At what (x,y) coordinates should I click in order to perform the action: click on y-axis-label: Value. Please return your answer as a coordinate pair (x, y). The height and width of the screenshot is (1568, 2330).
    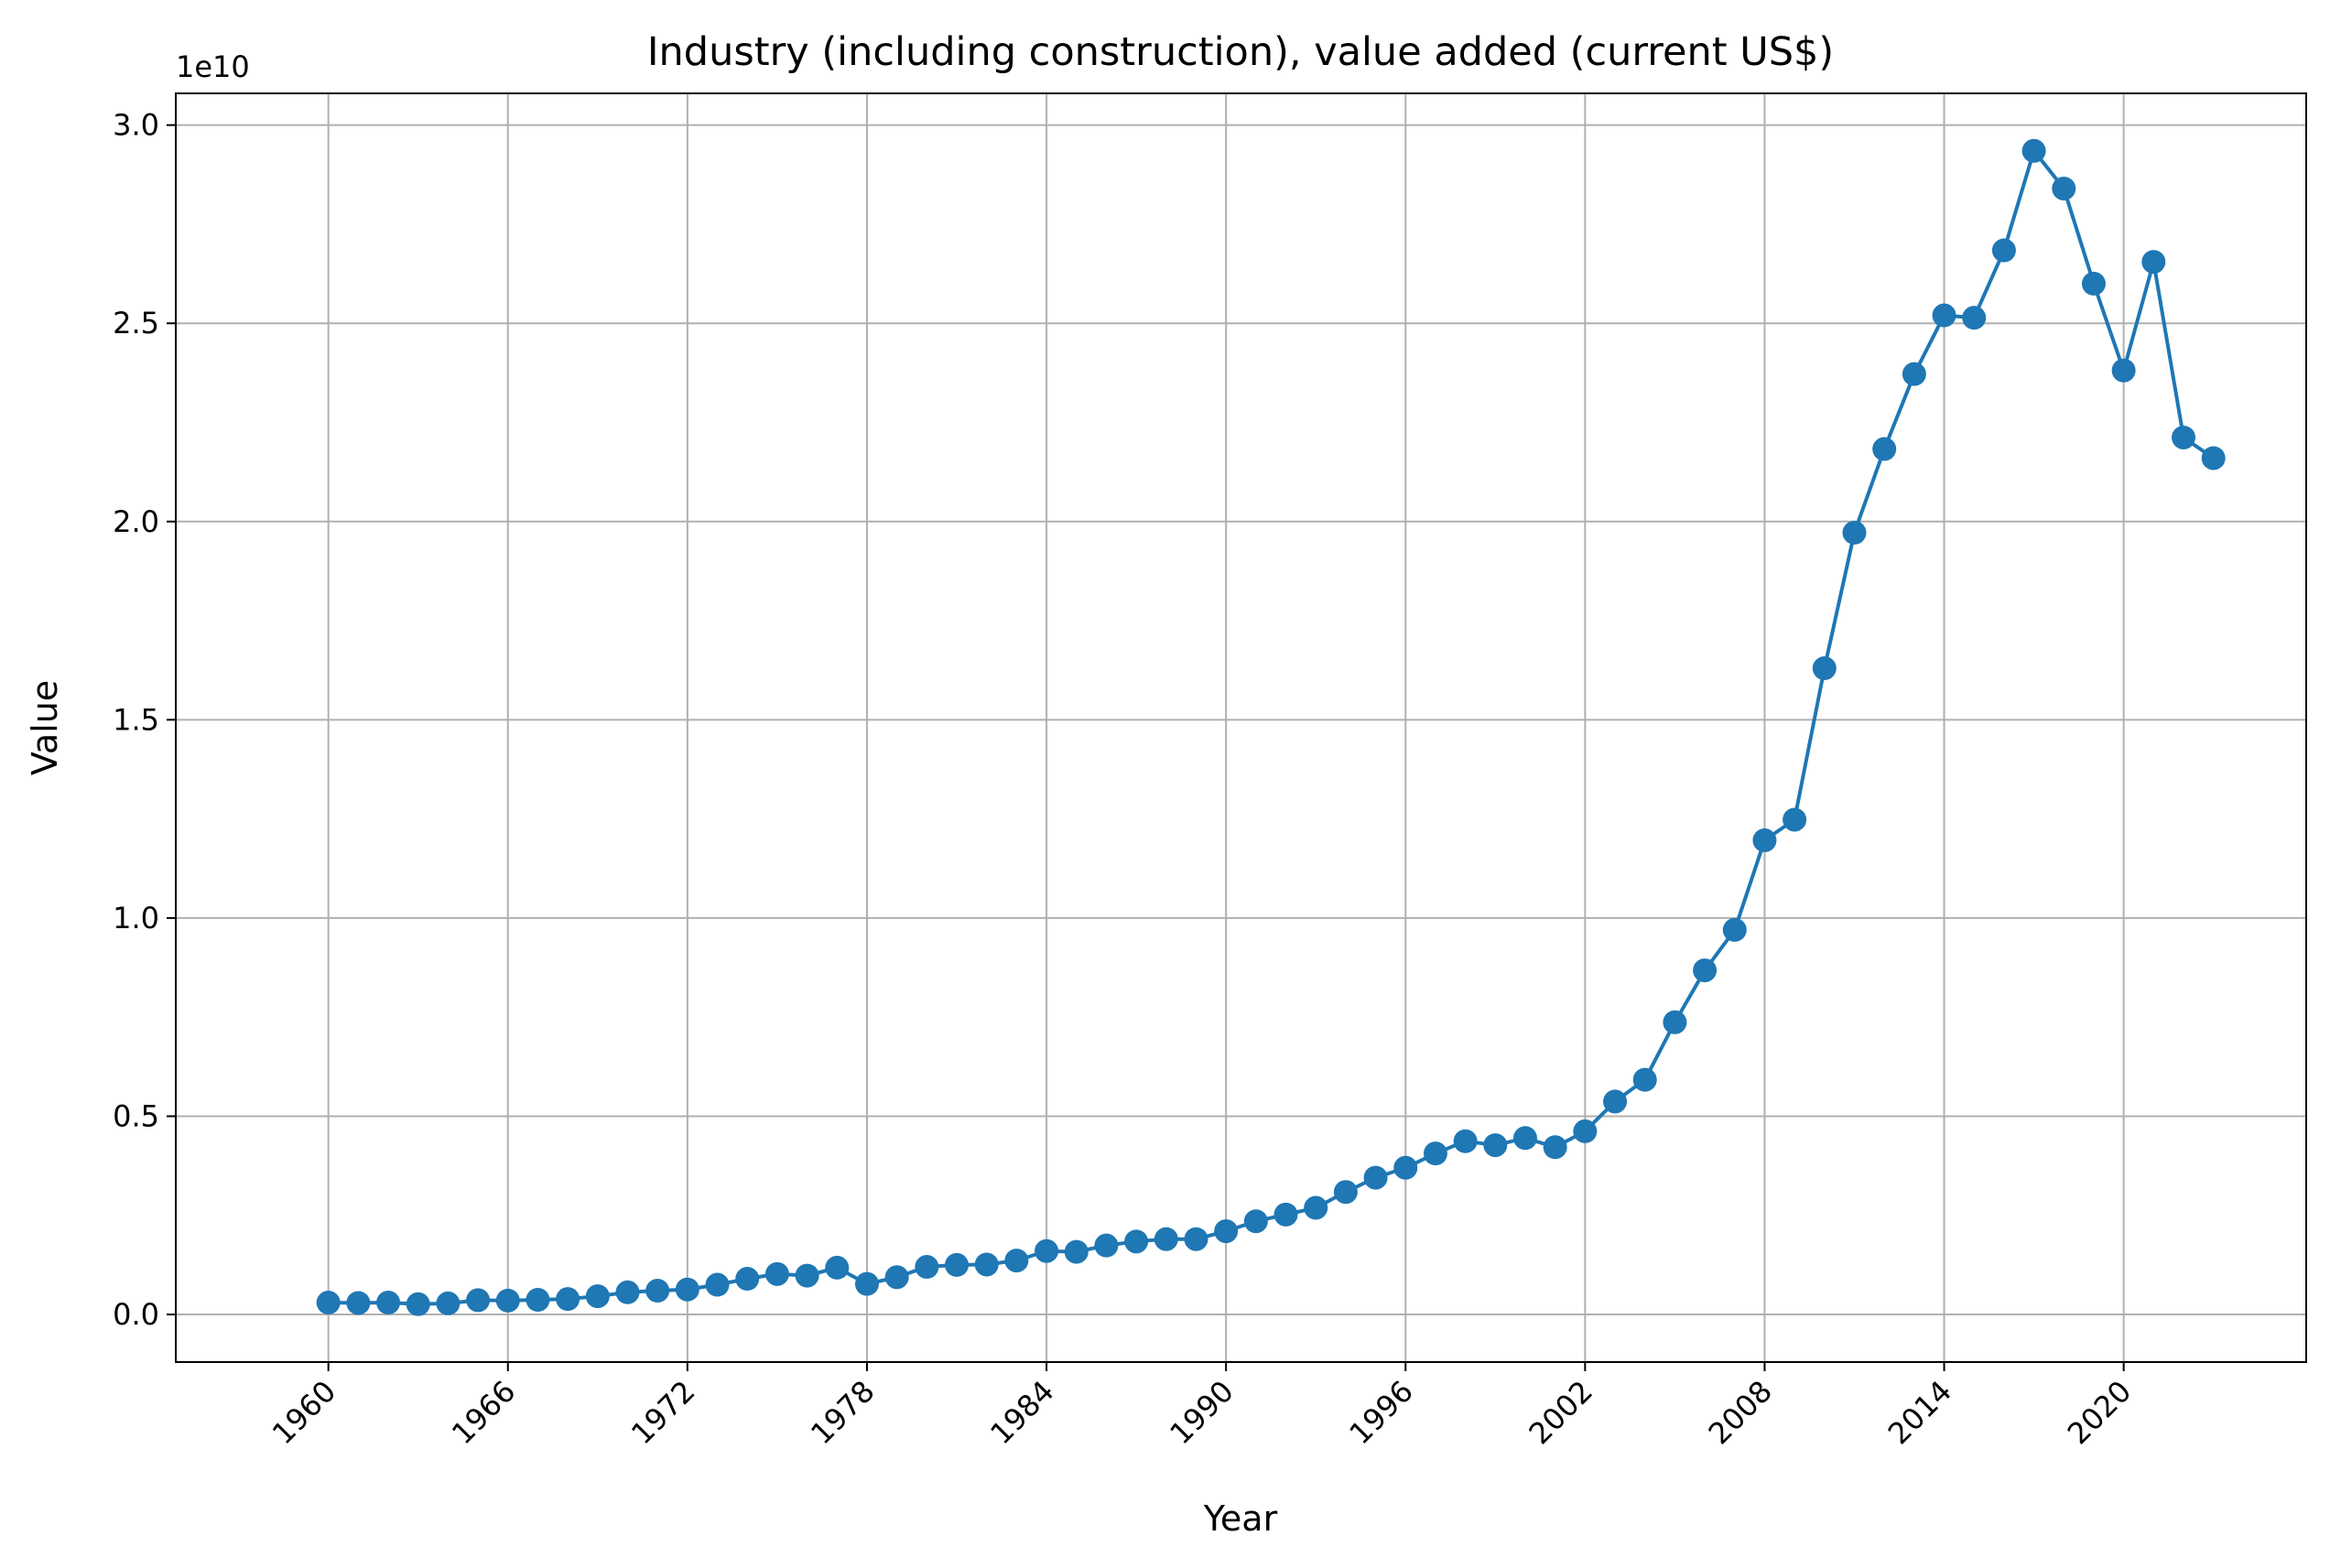
    Looking at the image, I should click on (45, 728).